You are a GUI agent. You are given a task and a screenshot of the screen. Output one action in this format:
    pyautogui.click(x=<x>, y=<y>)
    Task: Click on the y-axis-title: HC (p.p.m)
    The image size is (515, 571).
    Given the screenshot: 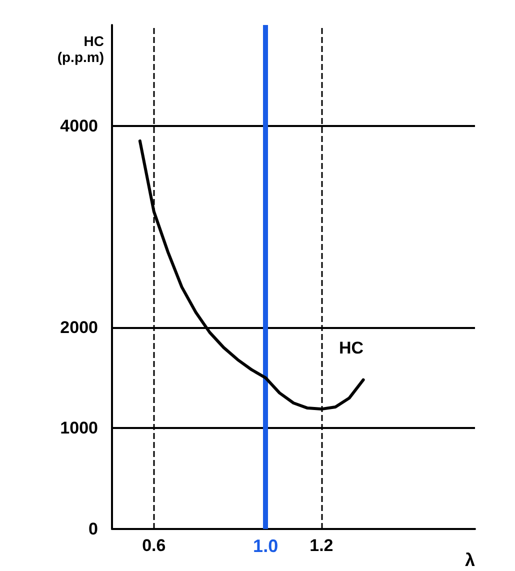 What is the action you would take?
    pyautogui.click(x=80, y=49)
    